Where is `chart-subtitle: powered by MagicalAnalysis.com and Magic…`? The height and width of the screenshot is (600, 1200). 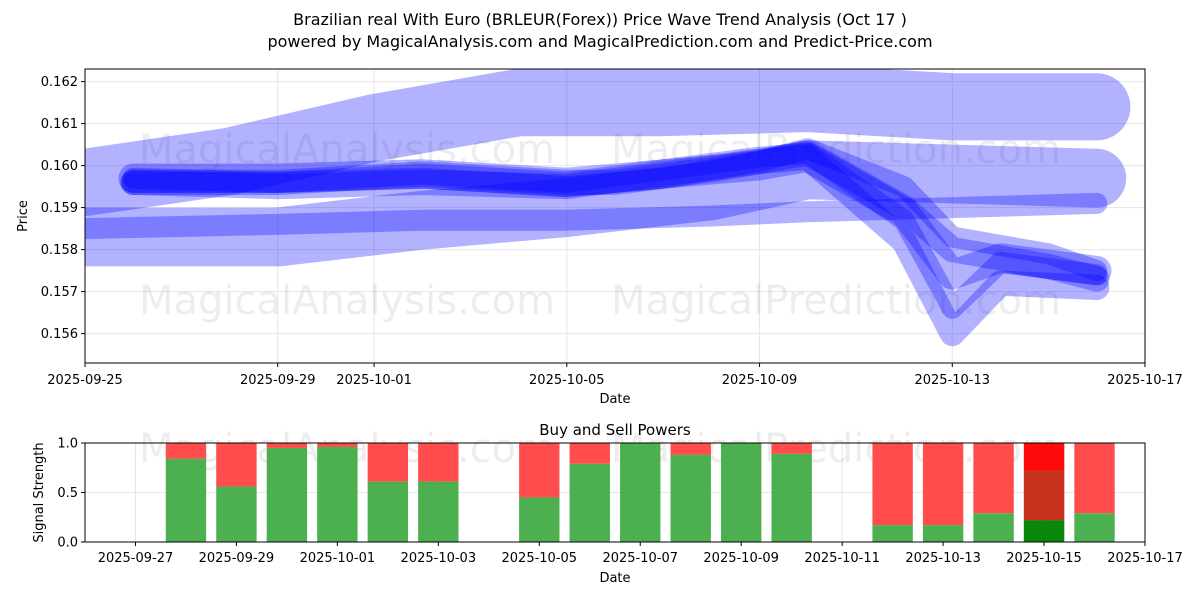
chart-subtitle: powered by MagicalAnalysis.com and Magic… is located at coordinates (600, 41).